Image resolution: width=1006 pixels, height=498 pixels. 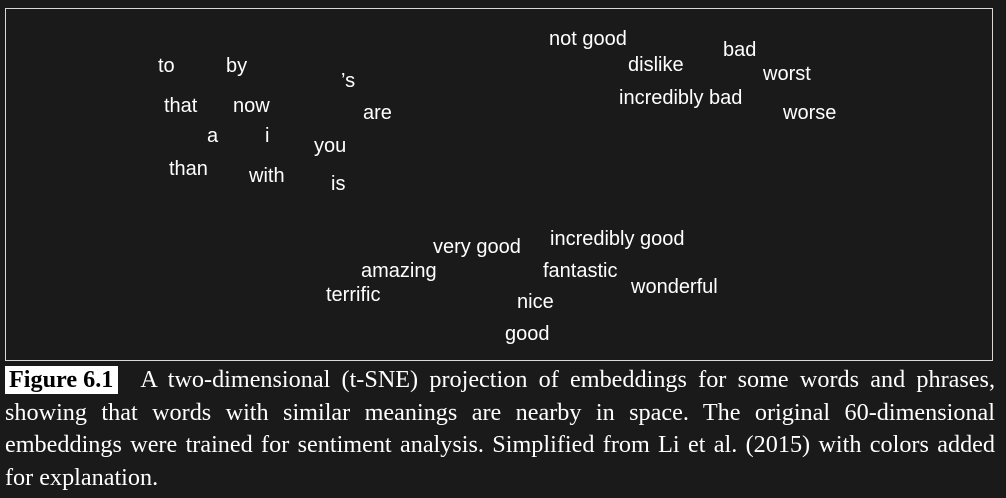 I want to click on word-to: to, so click(x=166, y=66).